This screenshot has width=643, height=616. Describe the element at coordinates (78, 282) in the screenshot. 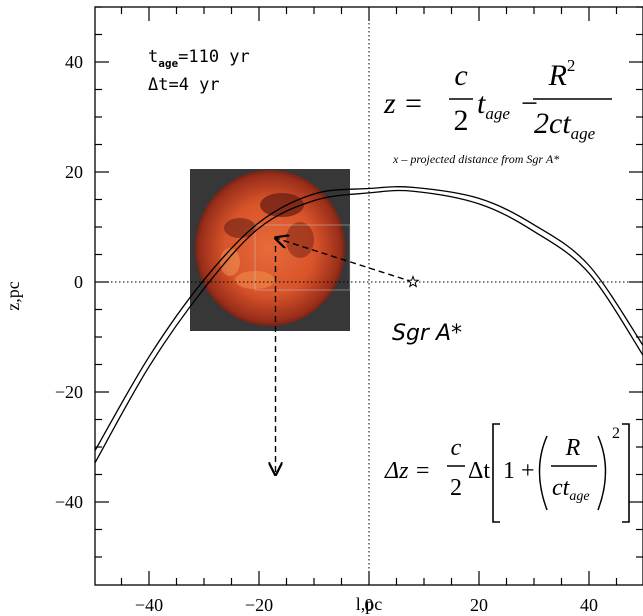

I see `y-tick-label: 0` at that location.